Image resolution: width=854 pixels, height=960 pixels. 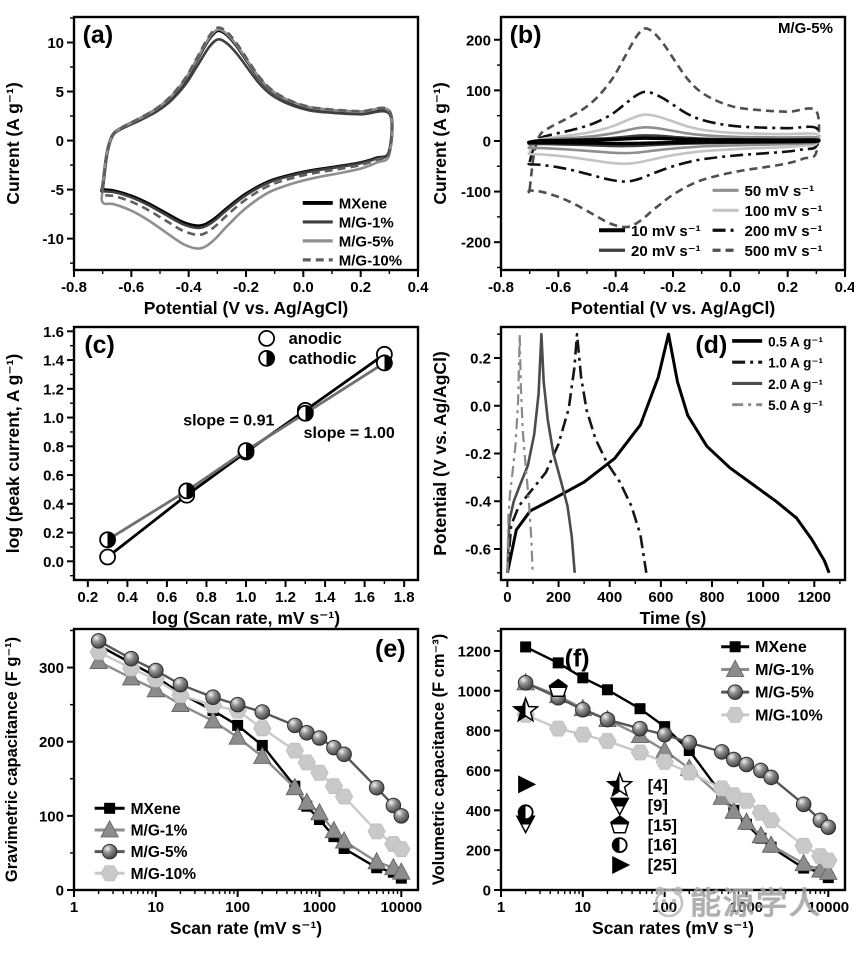 I want to click on panel-letter: (c), so click(x=99, y=345).